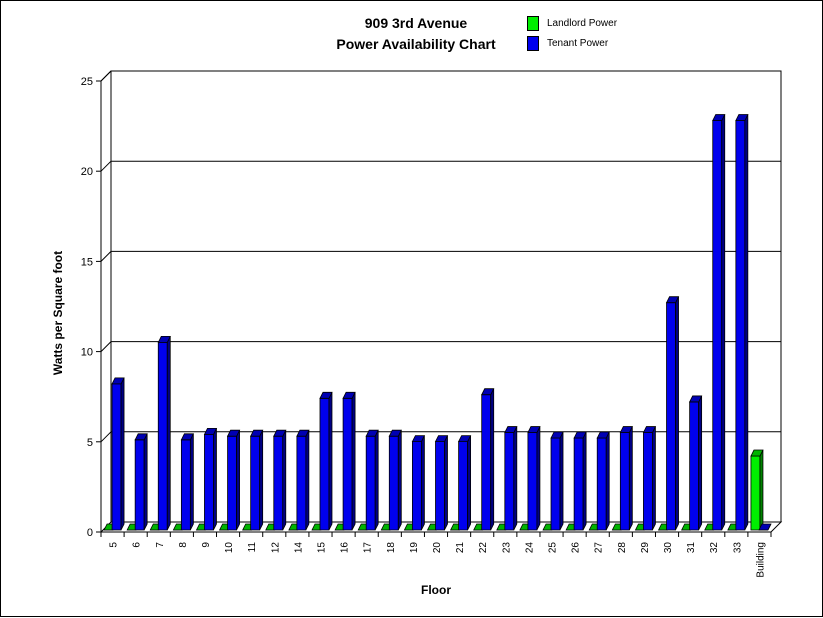  I want to click on x-tick-label: 25, so click(553, 548).